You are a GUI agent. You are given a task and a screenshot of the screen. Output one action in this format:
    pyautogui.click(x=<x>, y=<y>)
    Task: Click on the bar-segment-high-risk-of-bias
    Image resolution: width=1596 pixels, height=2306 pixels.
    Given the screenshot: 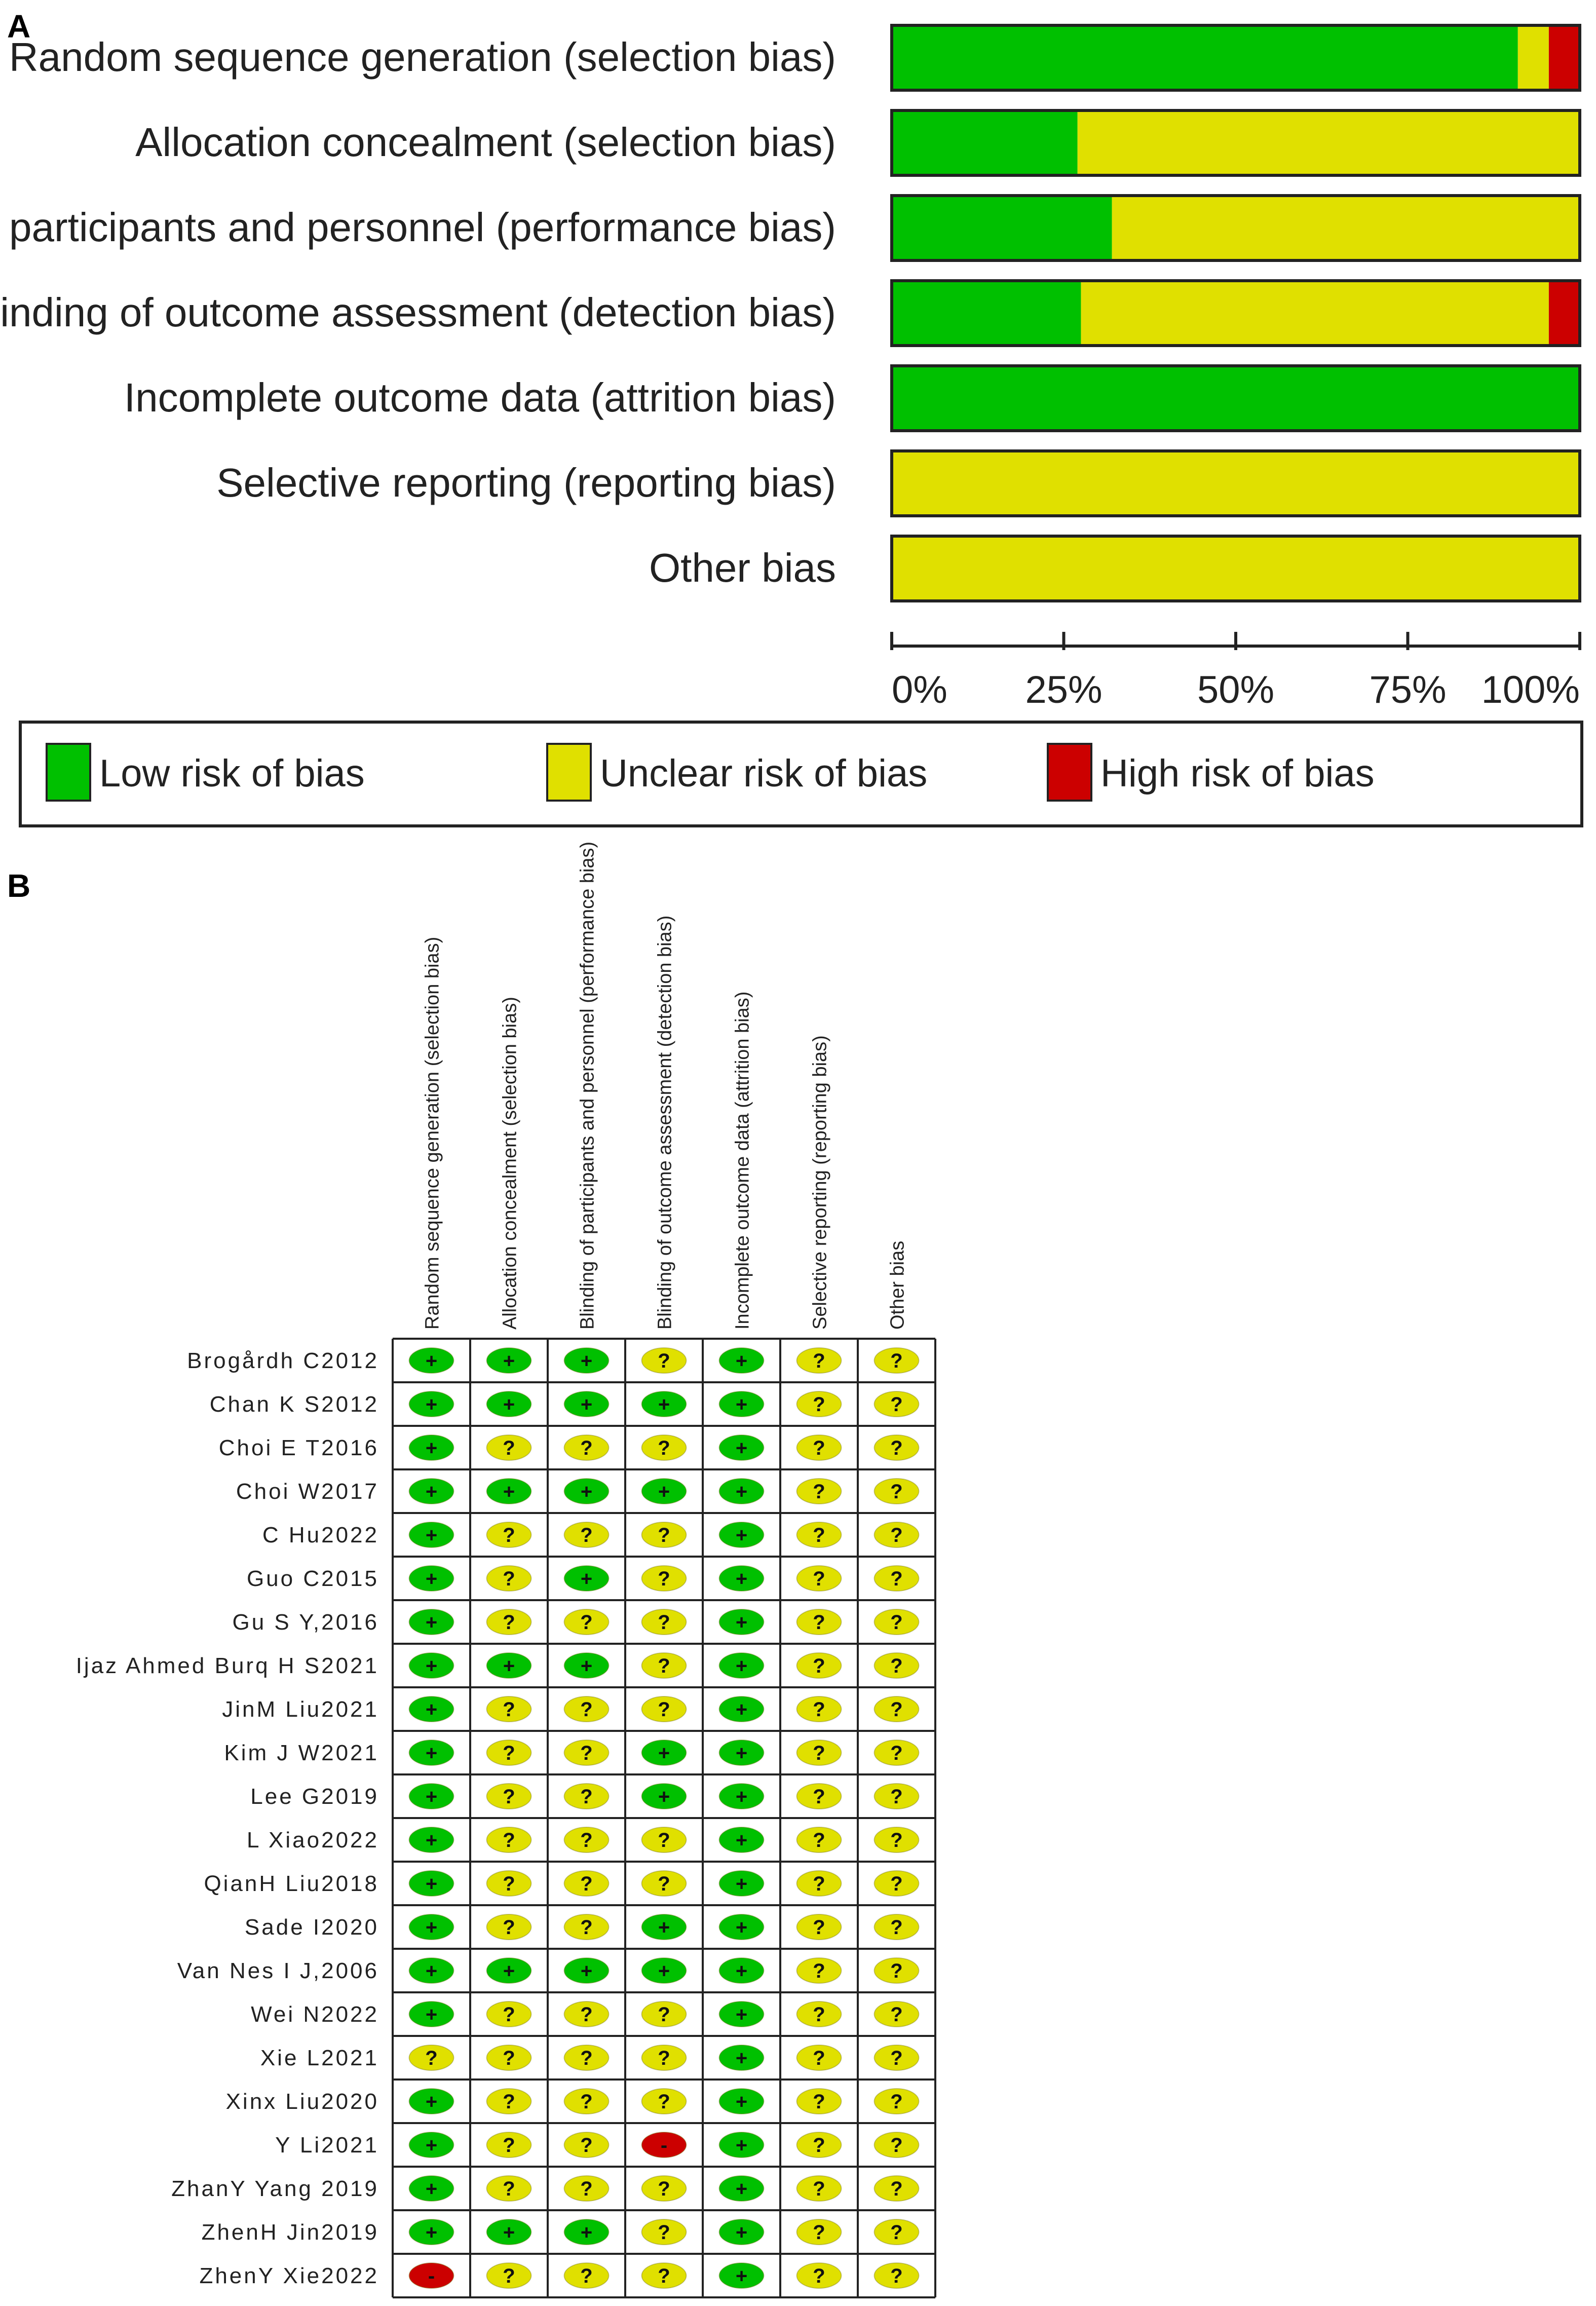 What is the action you would take?
    pyautogui.click(x=1564, y=57)
    